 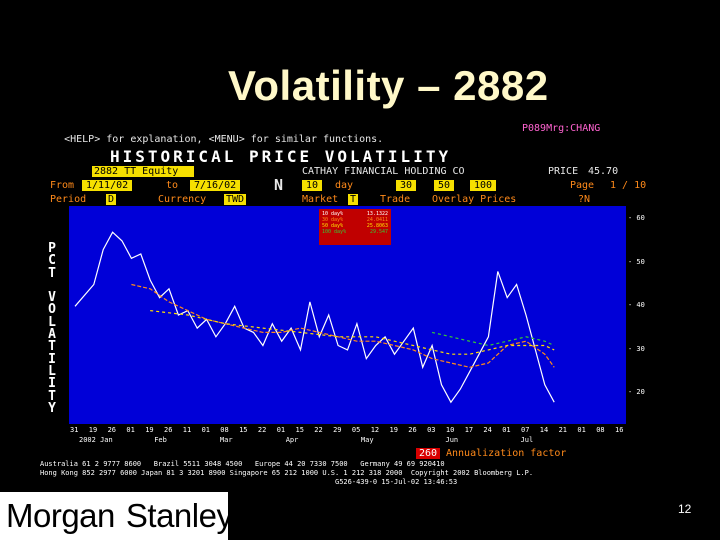 What do you see at coordinates (52, 248) in the screenshot?
I see `vertical-letter: P` at bounding box center [52, 248].